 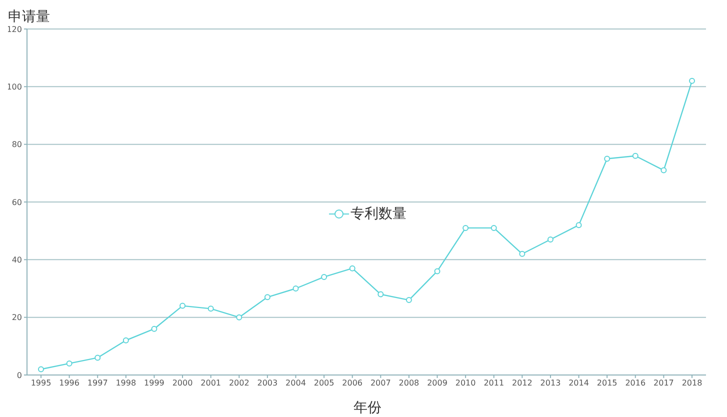 What do you see at coordinates (17, 260) in the screenshot?
I see `y-tick-label: 40` at bounding box center [17, 260].